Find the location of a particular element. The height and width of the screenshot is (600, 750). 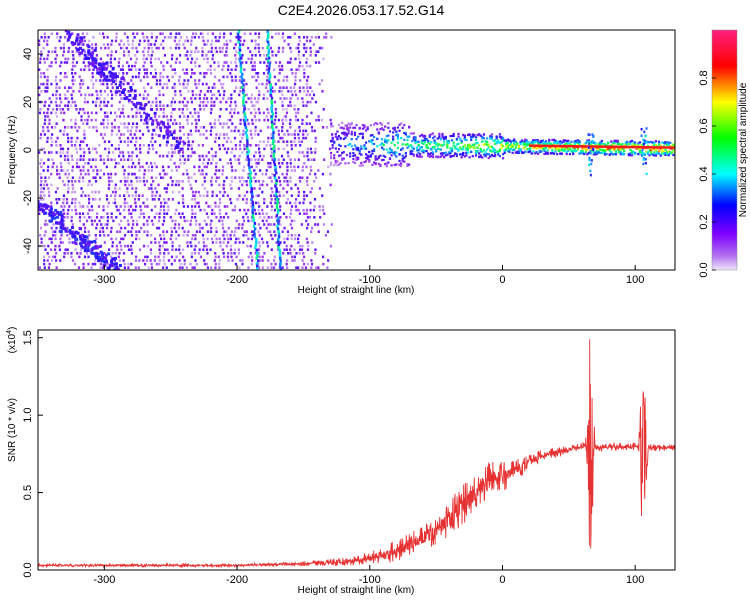

snr-y-tick-label: 1.5 is located at coordinates (28, 337).